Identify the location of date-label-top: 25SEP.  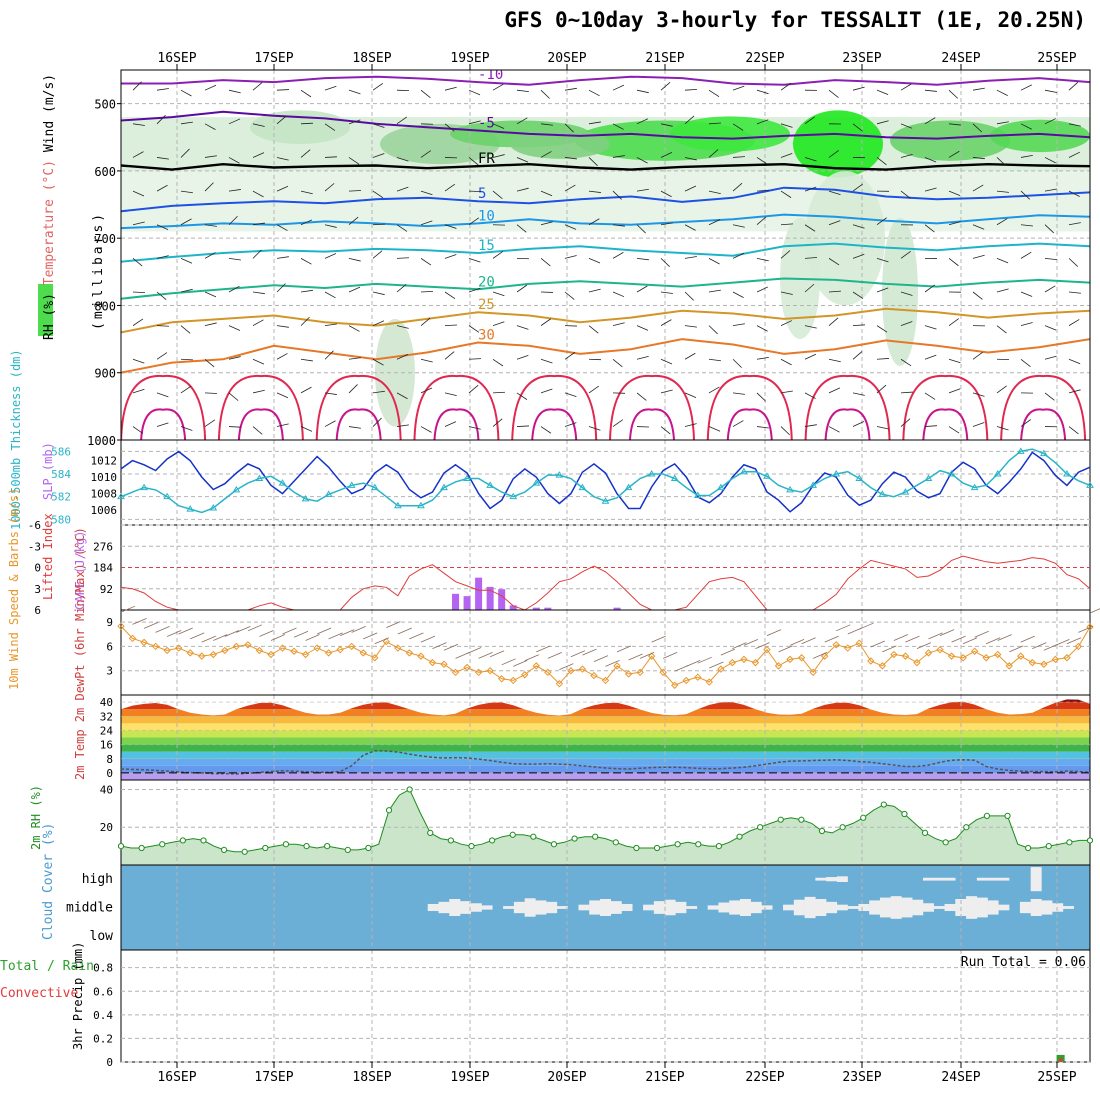
(1056, 58).